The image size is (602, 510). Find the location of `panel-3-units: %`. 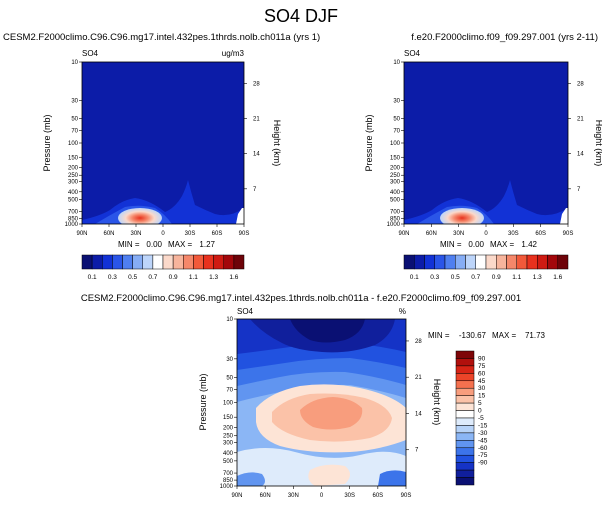

panel-3-units: % is located at coordinates (402, 311).